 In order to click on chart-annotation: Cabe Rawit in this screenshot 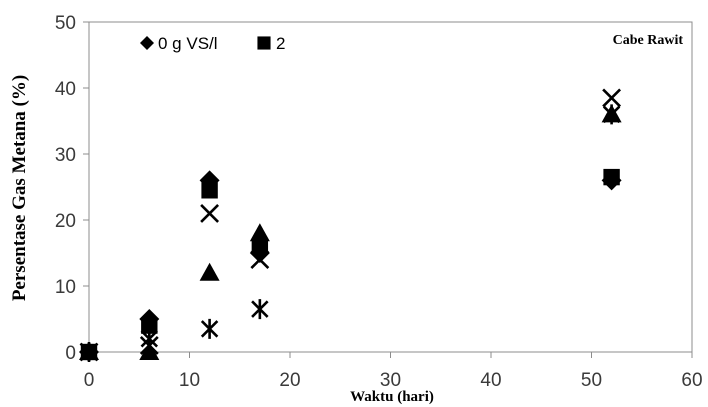, I will do `click(648, 40)`.